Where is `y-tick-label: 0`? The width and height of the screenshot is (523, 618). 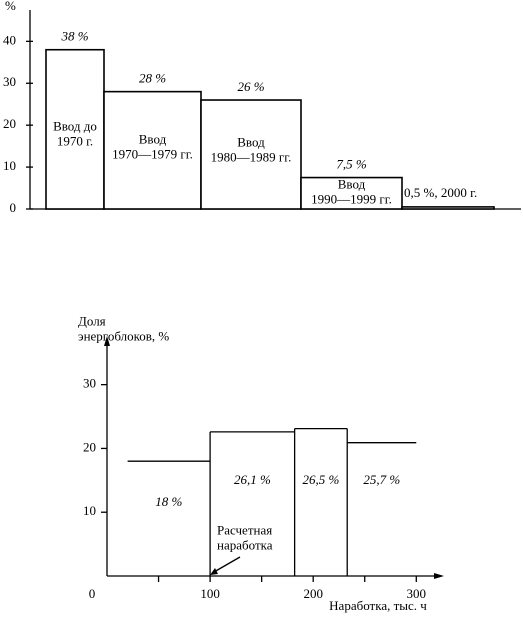 y-tick-label: 0 is located at coordinates (13, 207).